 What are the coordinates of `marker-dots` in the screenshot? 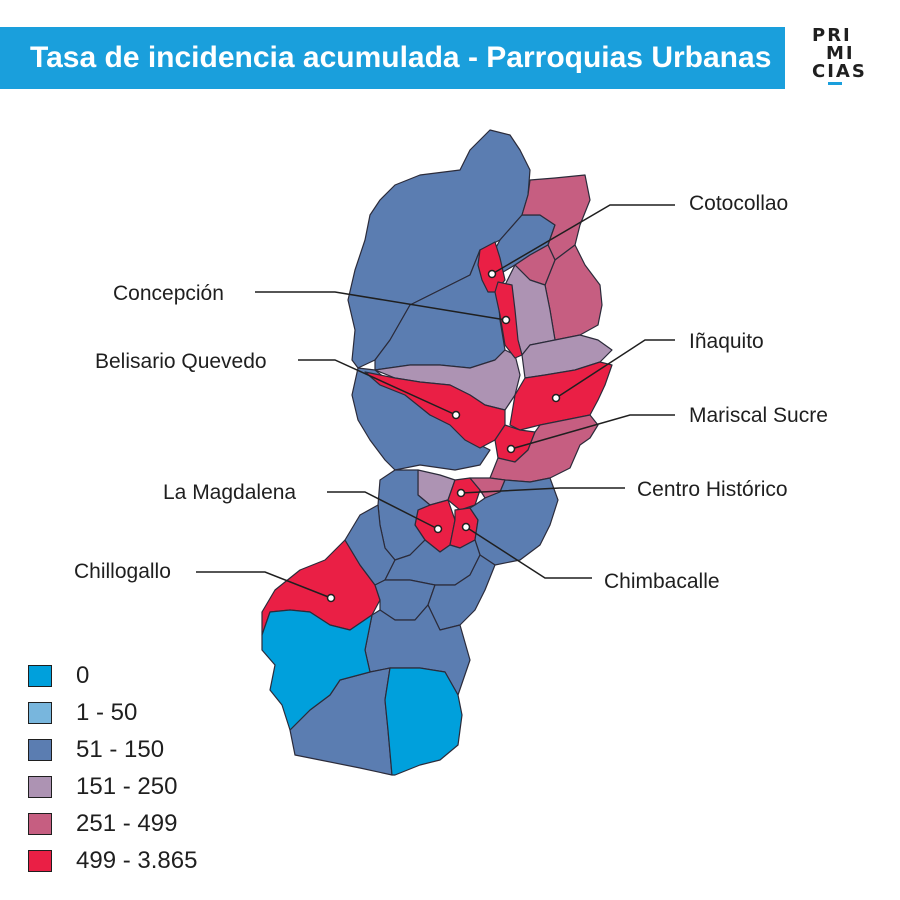 It's located at (443, 436).